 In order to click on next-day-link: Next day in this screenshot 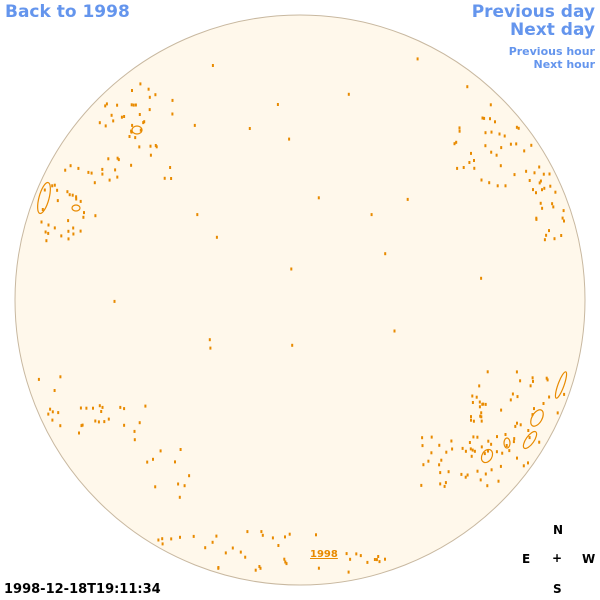, I will do `click(552, 30)`.